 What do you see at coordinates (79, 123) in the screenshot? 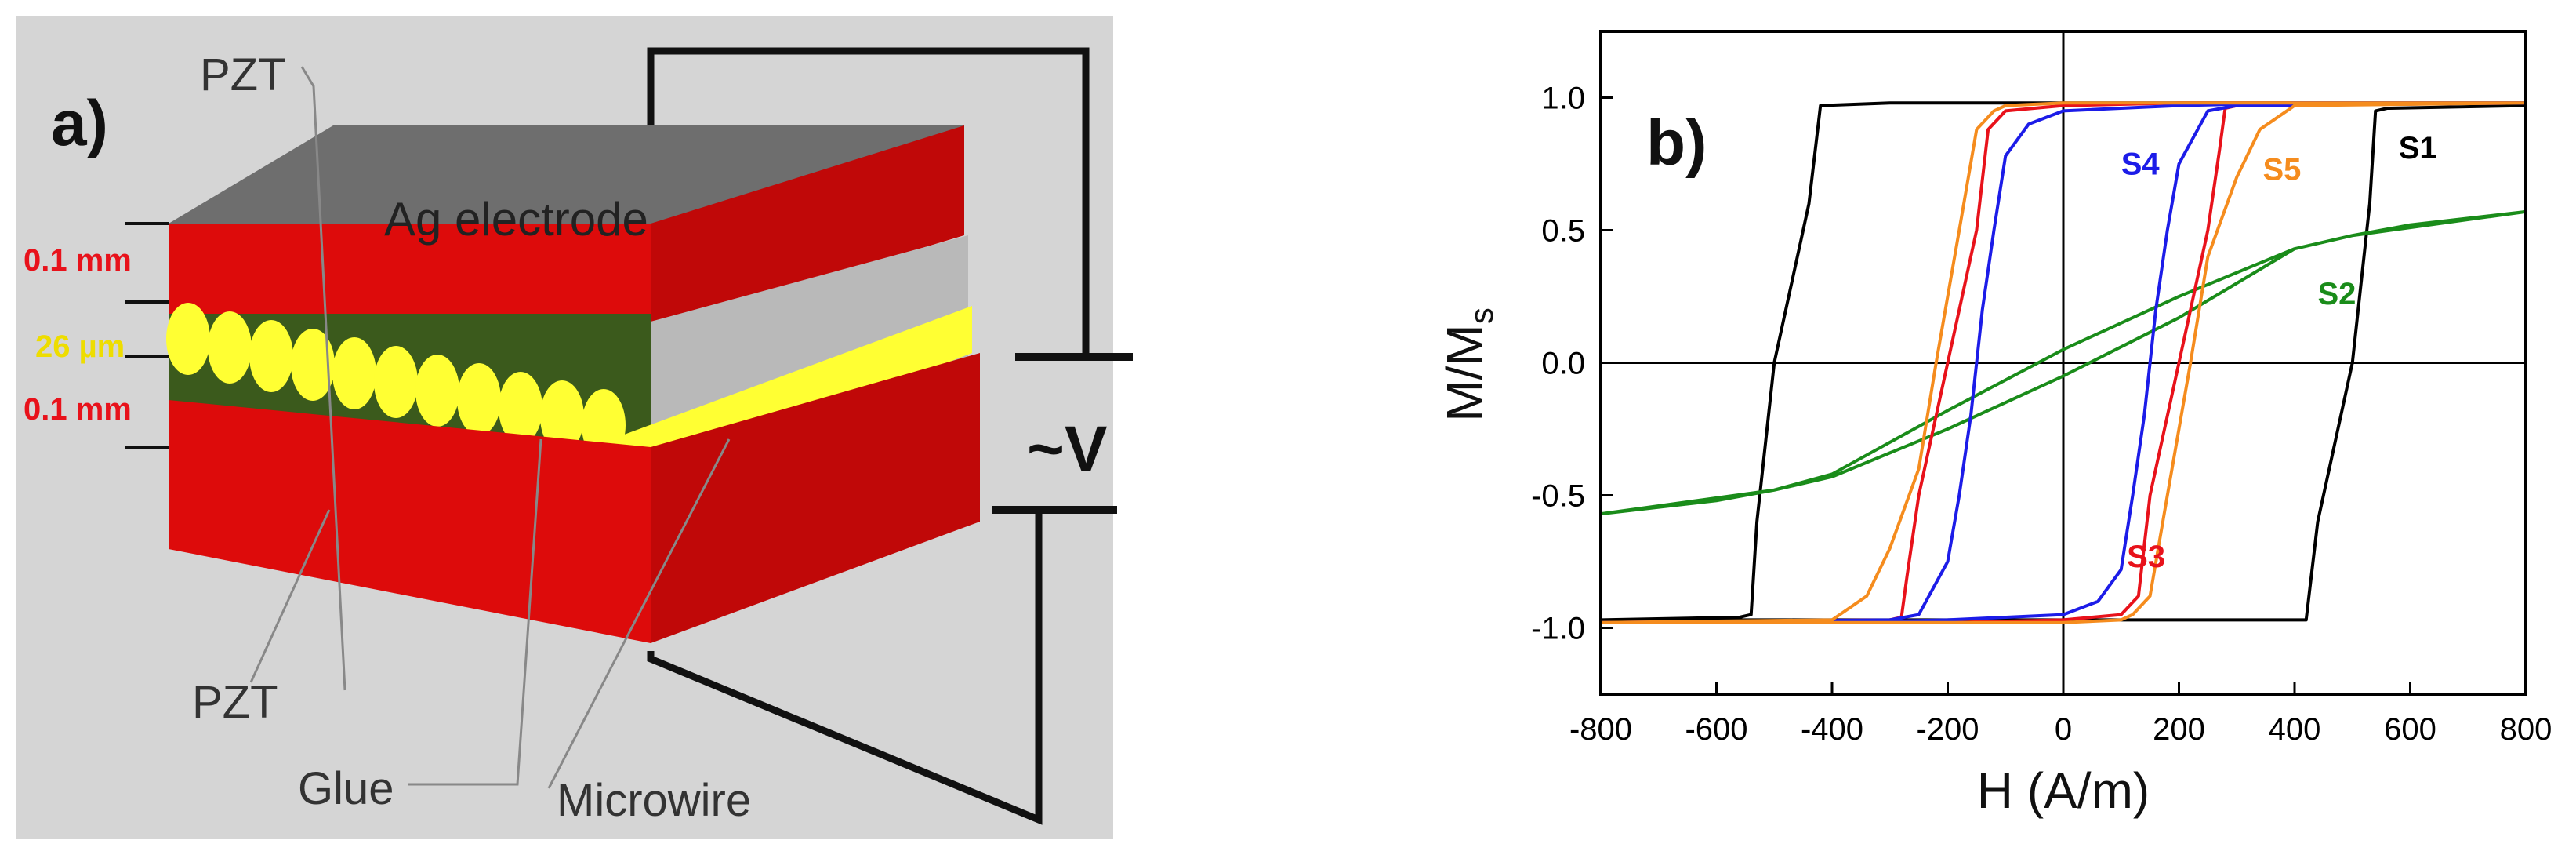
I see `panel-a-label: a)` at bounding box center [79, 123].